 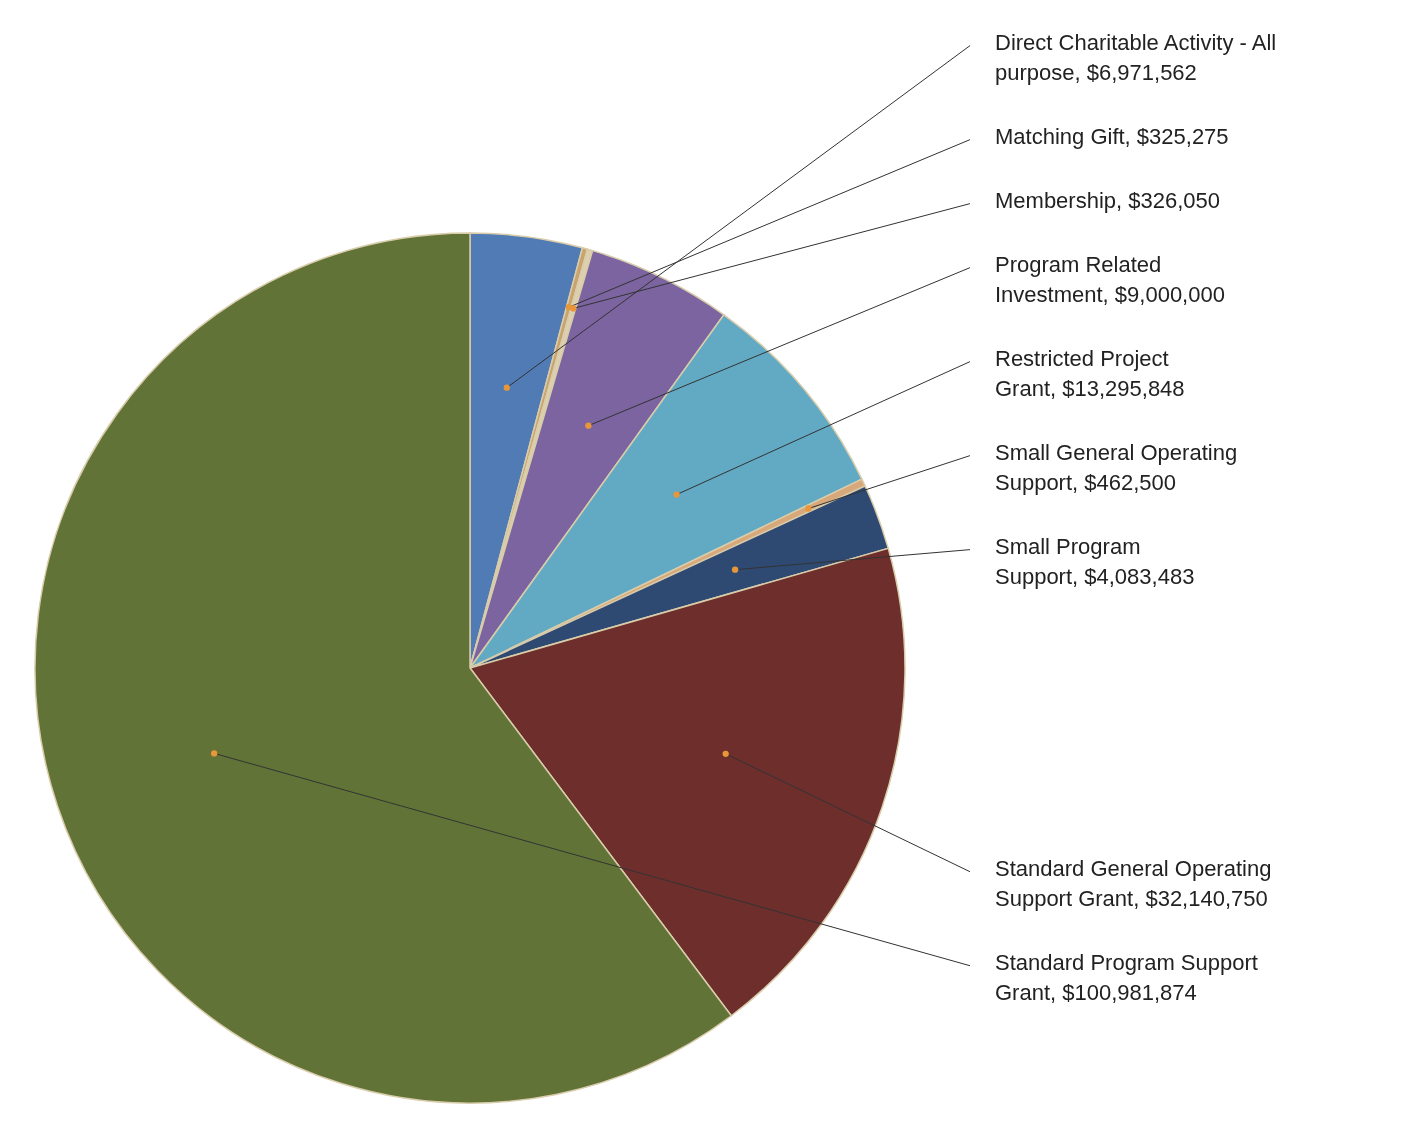 I want to click on slice-label: Standard Program Support Grant, $100,981,874, so click(x=1126, y=977).